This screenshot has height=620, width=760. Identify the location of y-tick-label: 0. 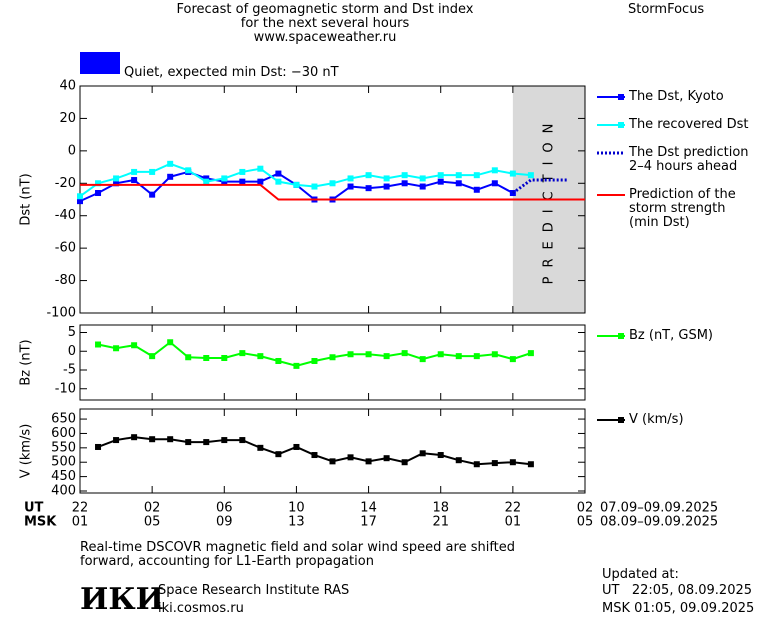
(72, 351).